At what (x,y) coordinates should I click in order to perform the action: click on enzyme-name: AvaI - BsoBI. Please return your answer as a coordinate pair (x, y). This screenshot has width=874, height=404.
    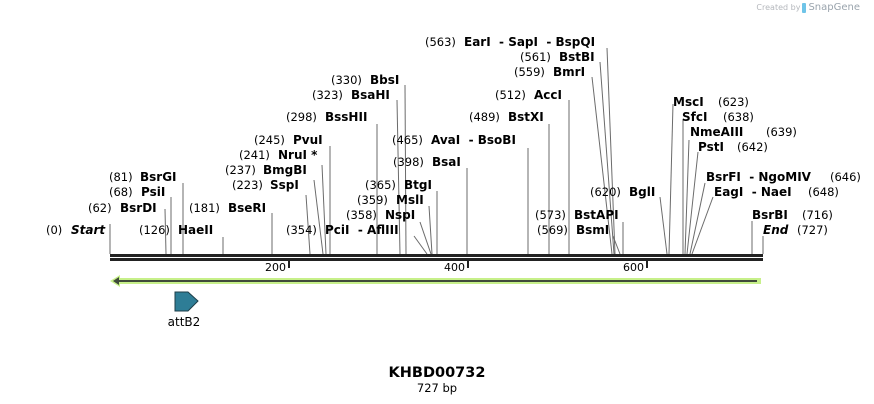
    Looking at the image, I should click on (473, 140).